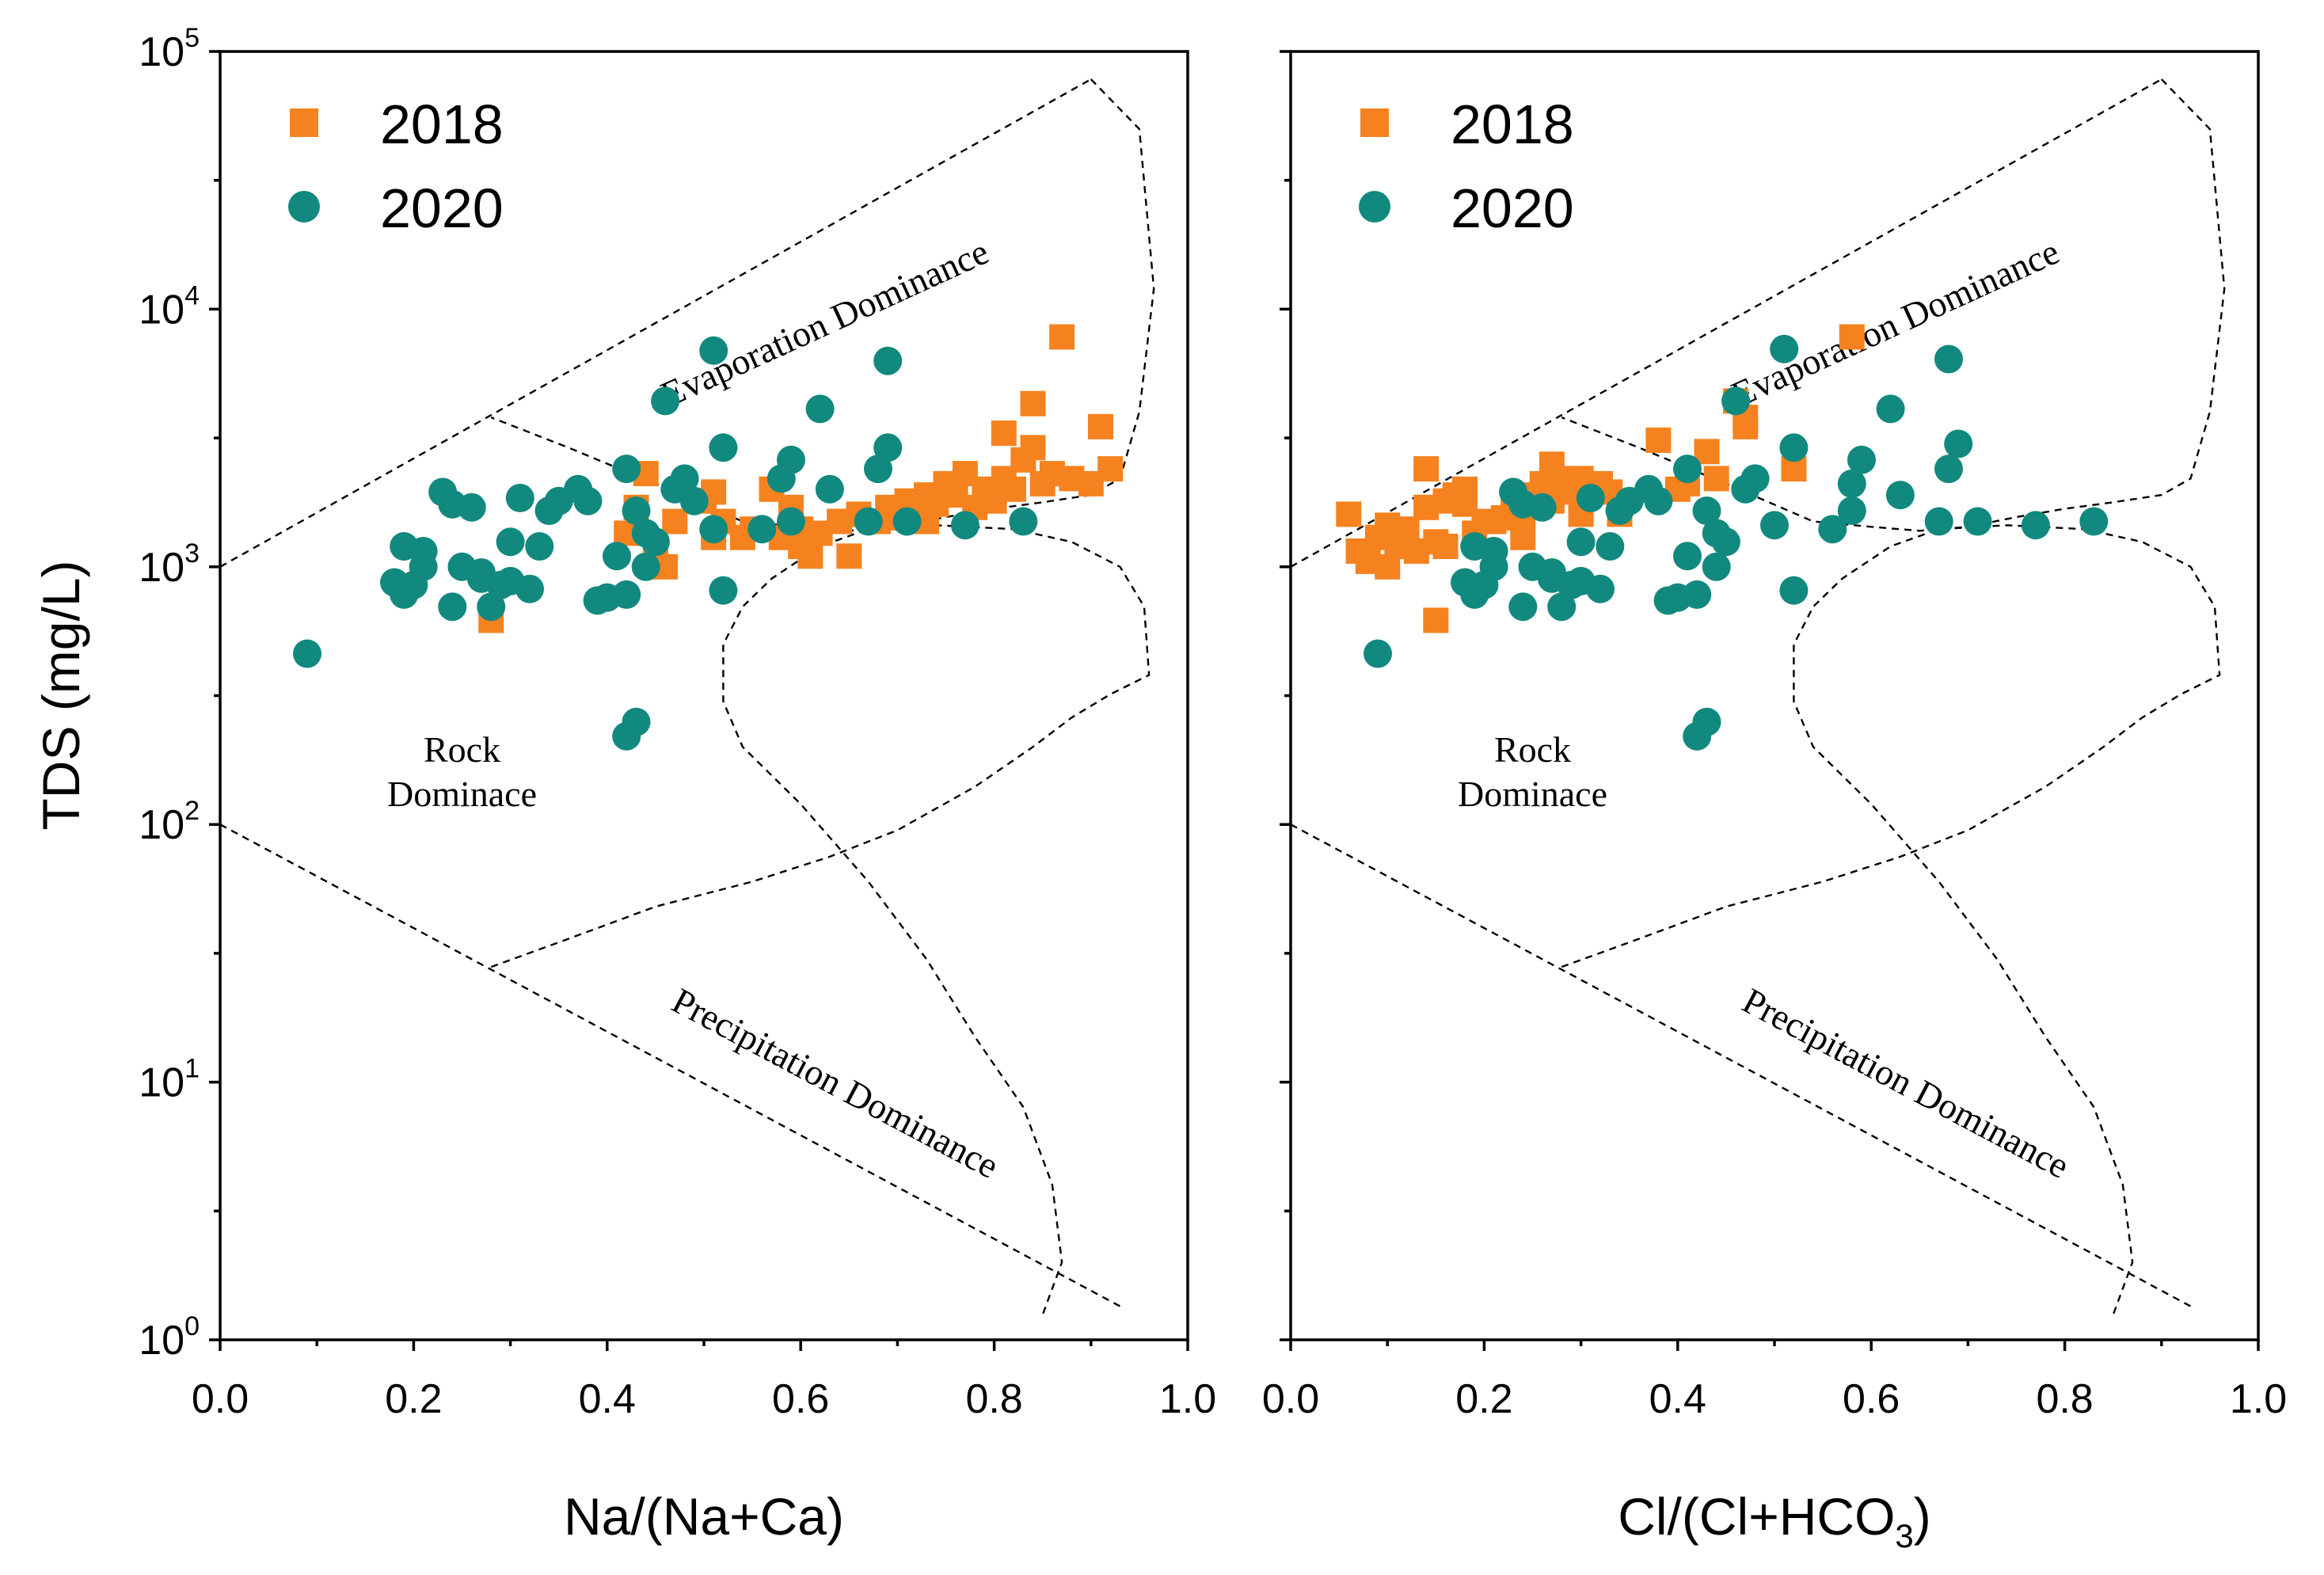 The height and width of the screenshot is (1575, 2324). Describe the element at coordinates (413, 1399) in the screenshot. I see `x-tick-label-left: 0.2` at that location.